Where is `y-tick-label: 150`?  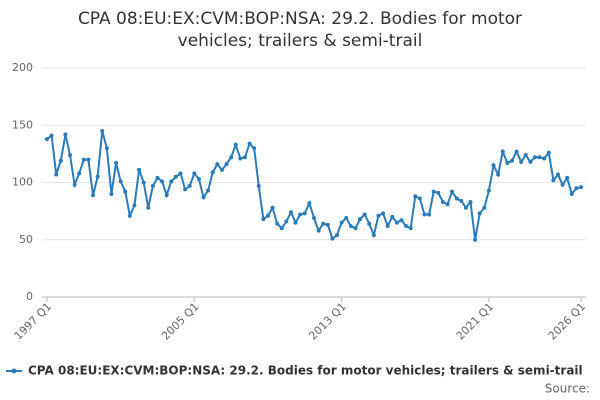
y-tick-label: 150 is located at coordinates (22, 124).